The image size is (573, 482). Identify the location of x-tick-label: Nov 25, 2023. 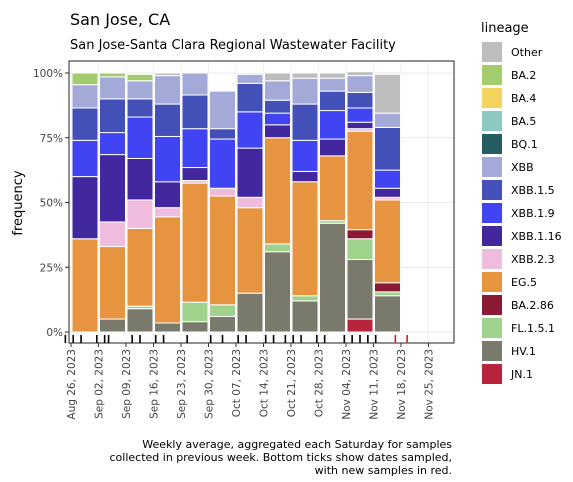
(430, 384).